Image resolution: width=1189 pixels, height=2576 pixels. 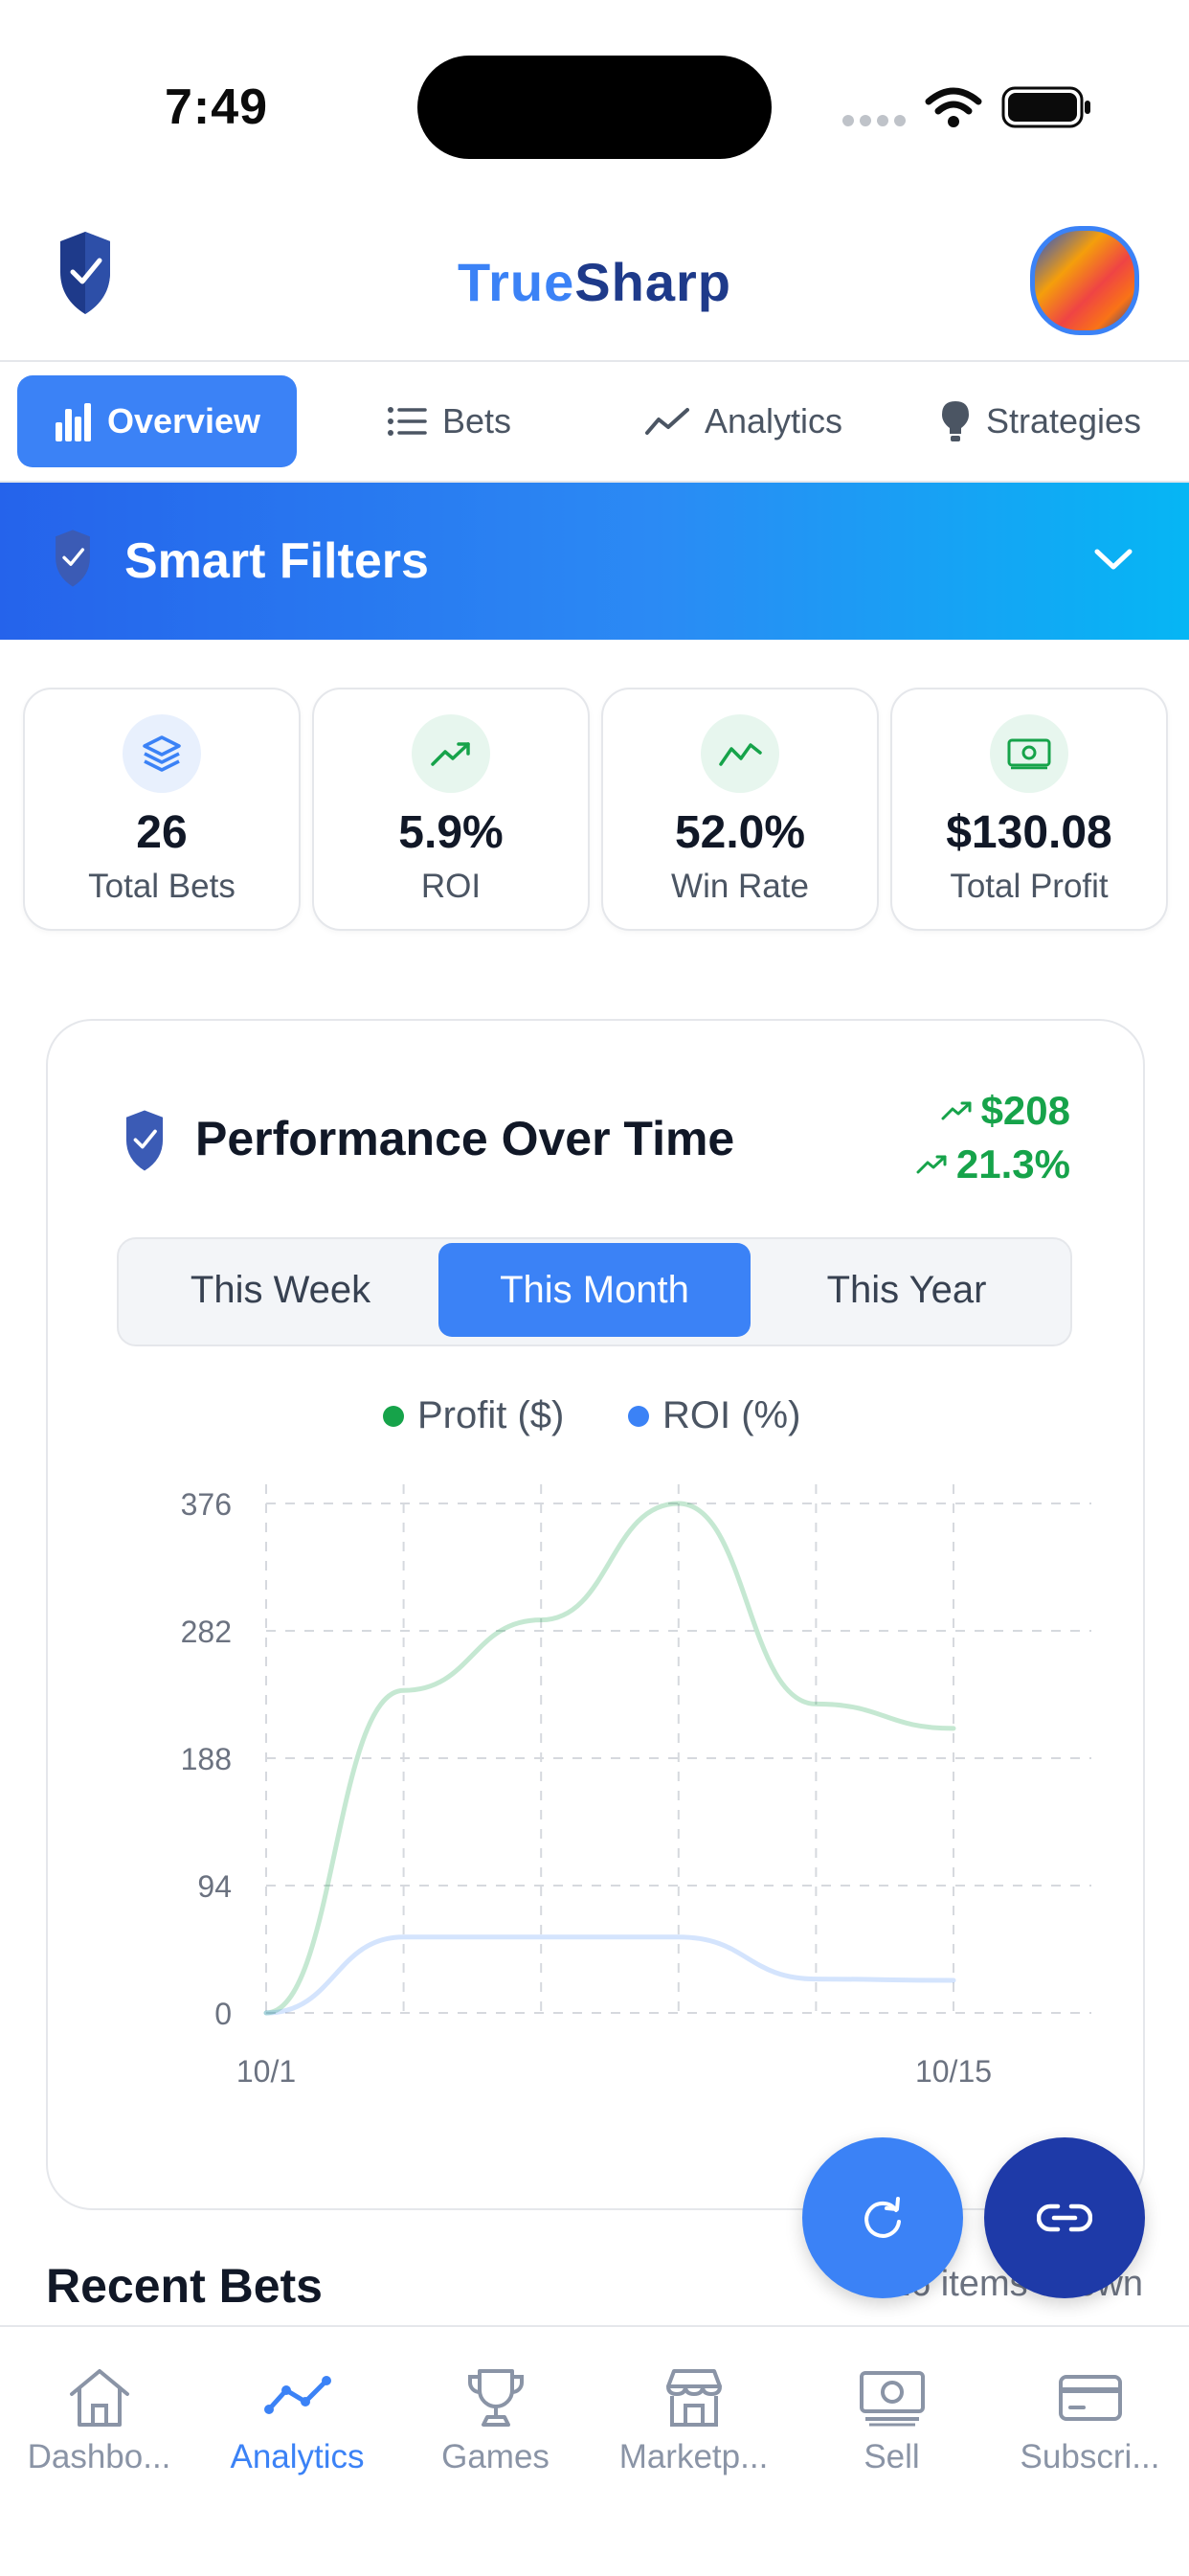 I want to click on legend-item-roi: ROI (%), so click(x=714, y=1415).